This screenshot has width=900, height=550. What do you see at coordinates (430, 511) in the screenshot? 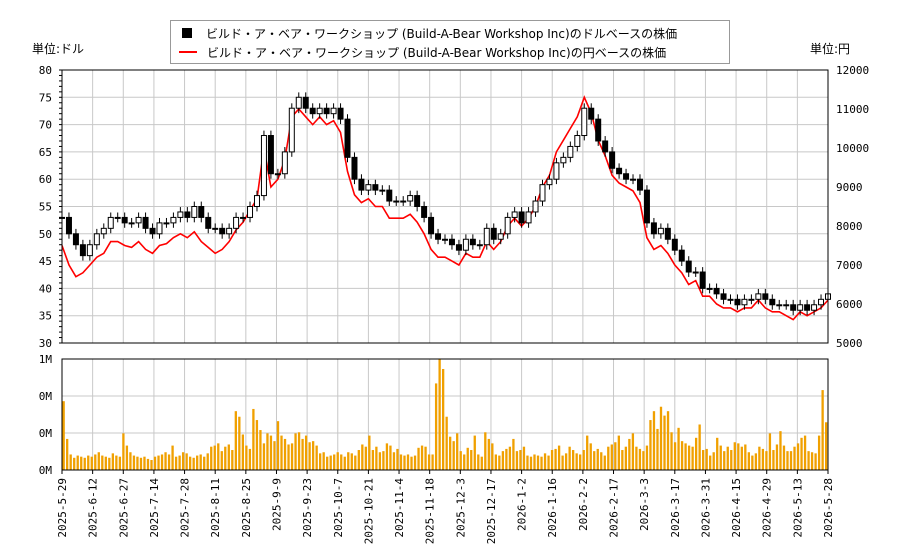
I see `x-tick-label: 2025-11-18` at bounding box center [430, 511].